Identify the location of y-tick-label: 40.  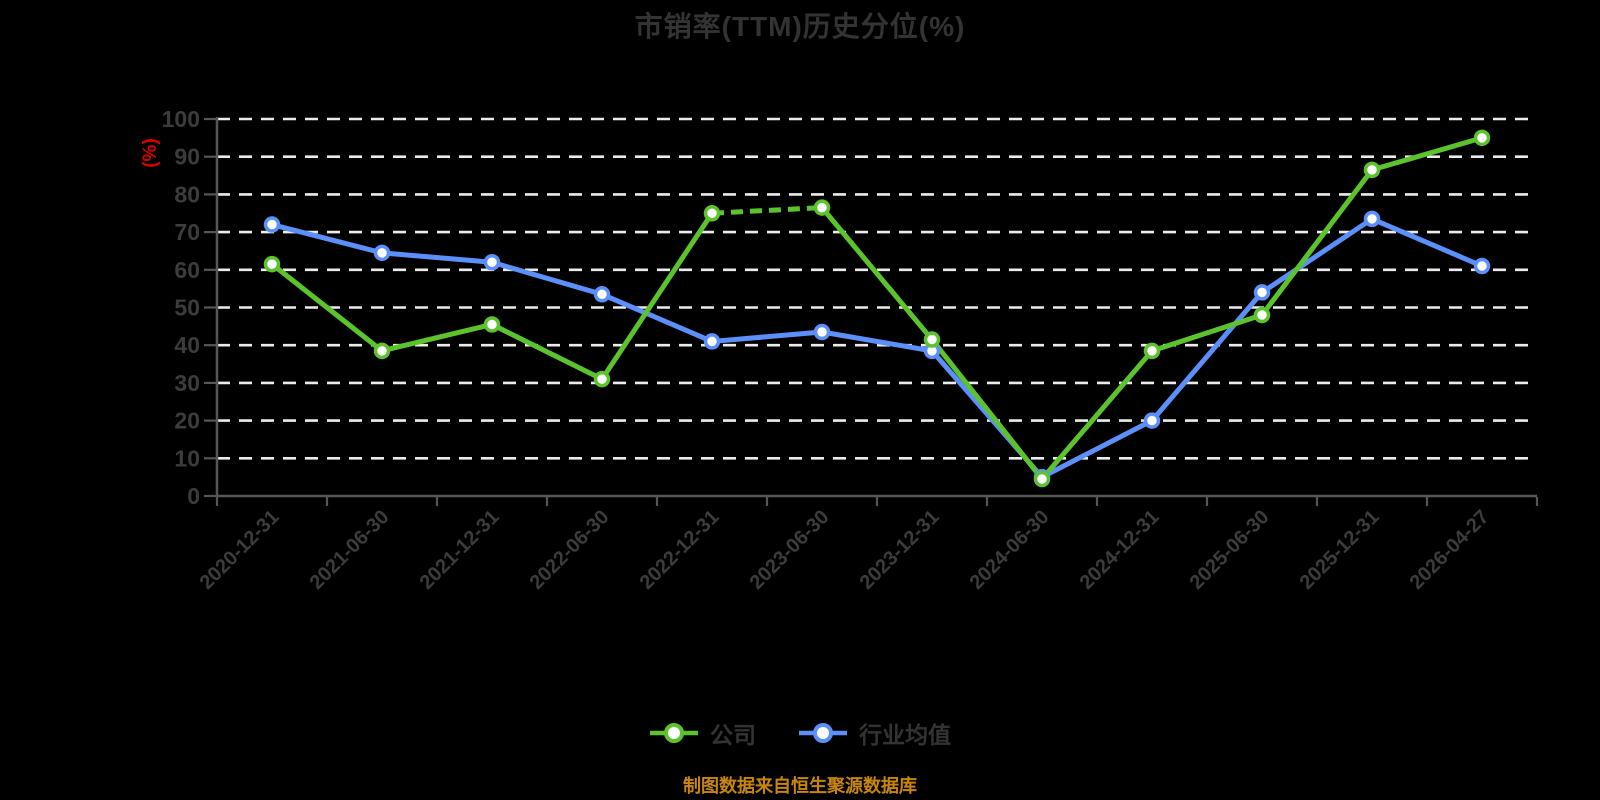
(187, 345).